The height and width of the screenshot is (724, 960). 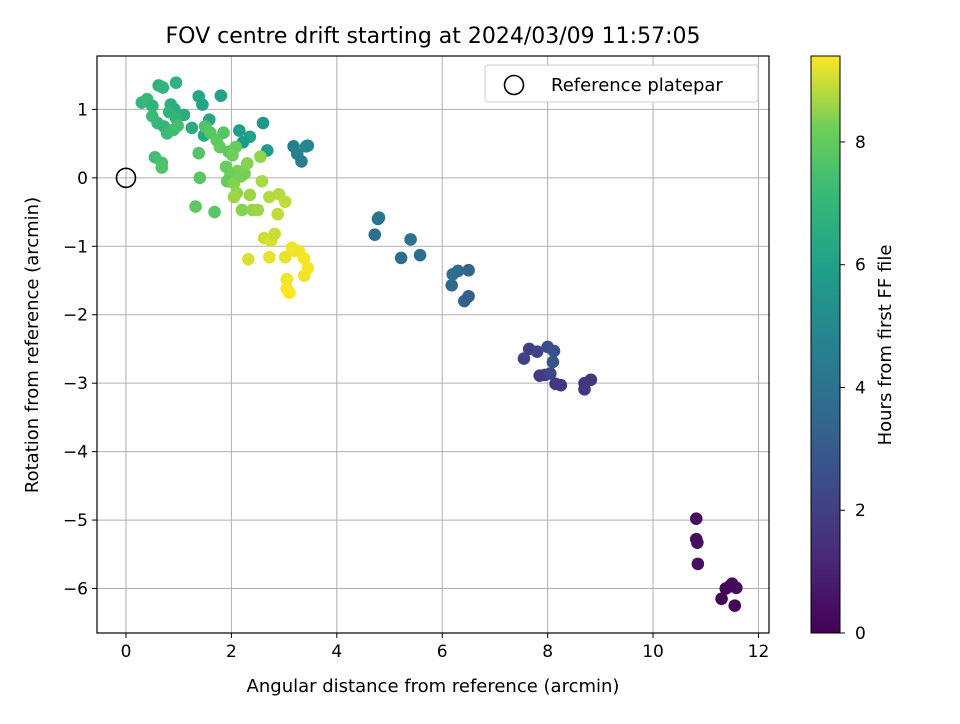 What do you see at coordinates (433, 686) in the screenshot?
I see `x-axis-label: Angular distance from reference (arcmin)` at bounding box center [433, 686].